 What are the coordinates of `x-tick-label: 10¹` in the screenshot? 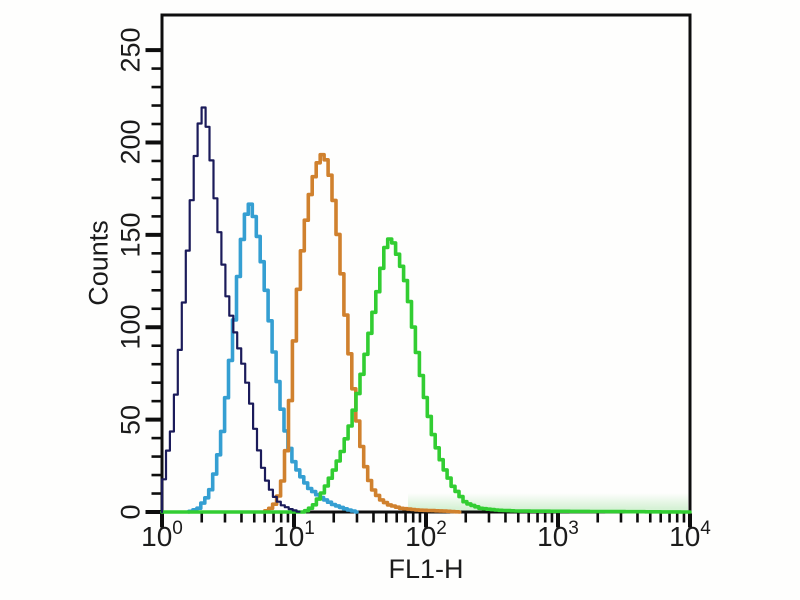 It's located at (294, 534).